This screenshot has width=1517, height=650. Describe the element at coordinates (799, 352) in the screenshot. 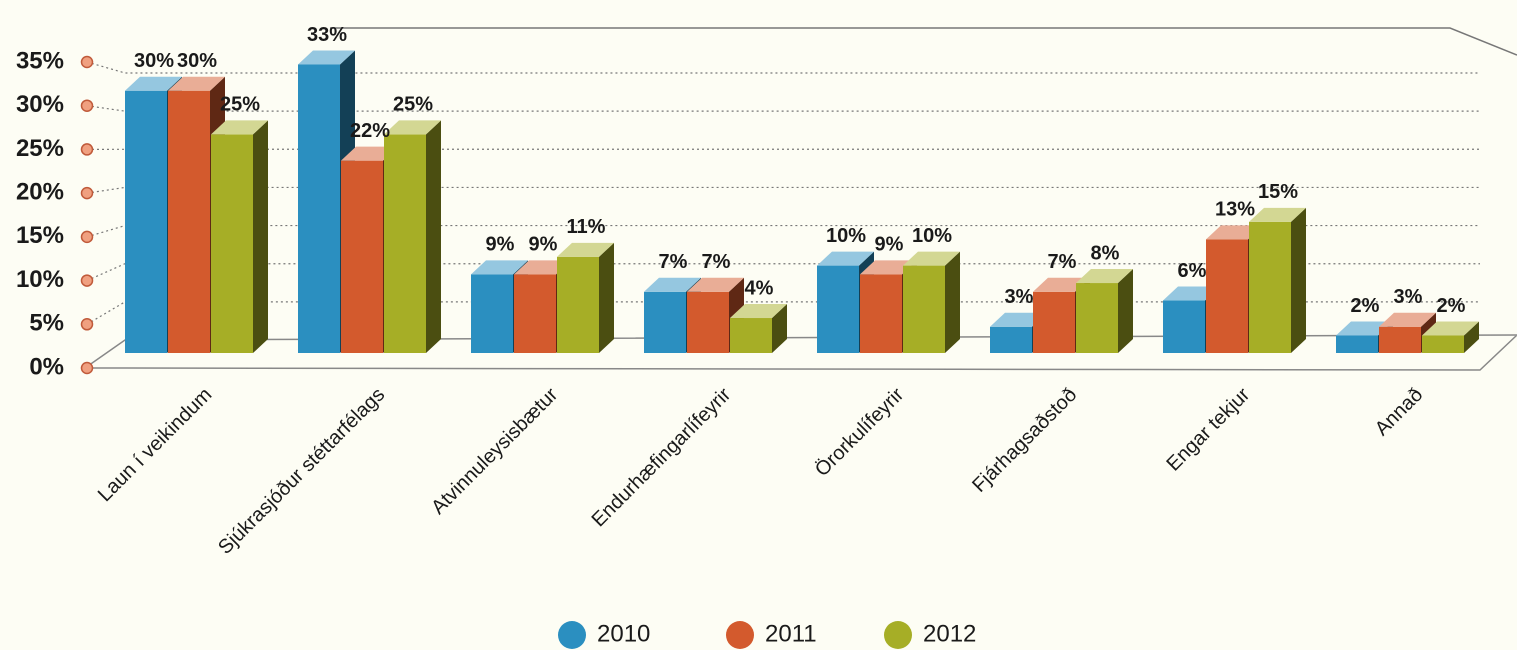

I see `floor` at that location.